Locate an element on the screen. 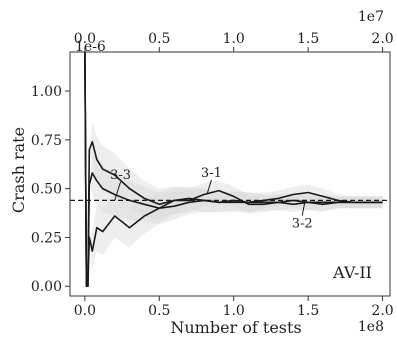 Image resolution: width=397 pixels, height=342 pixels. y-tick-label: 0.50 is located at coordinates (46, 190).